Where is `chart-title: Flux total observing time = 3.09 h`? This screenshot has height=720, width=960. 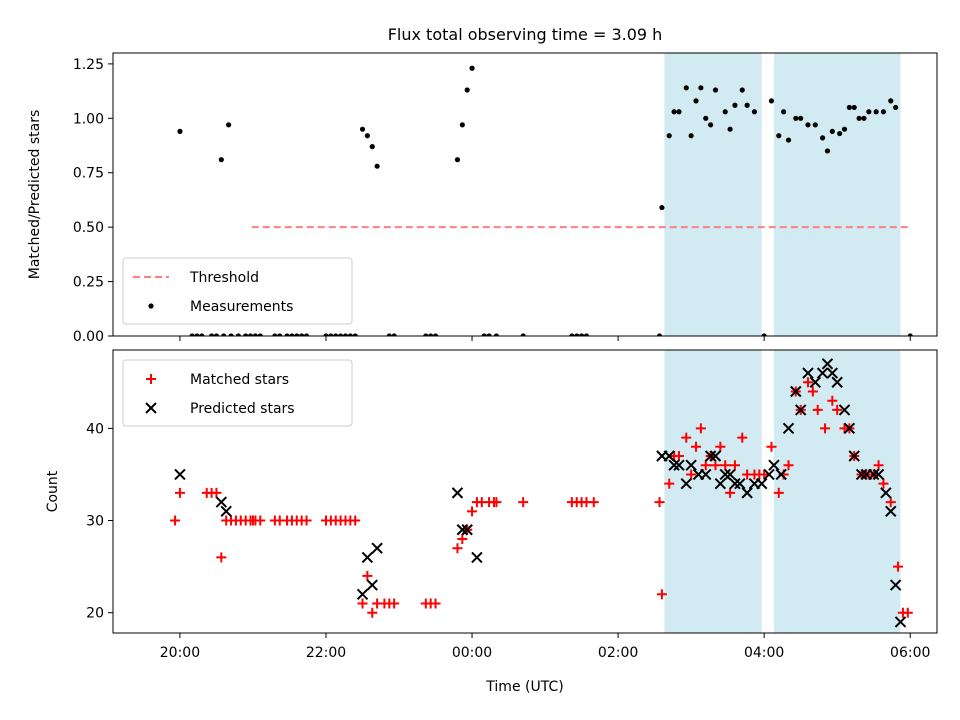 chart-title: Flux total observing time = 3.09 h is located at coordinates (525, 34).